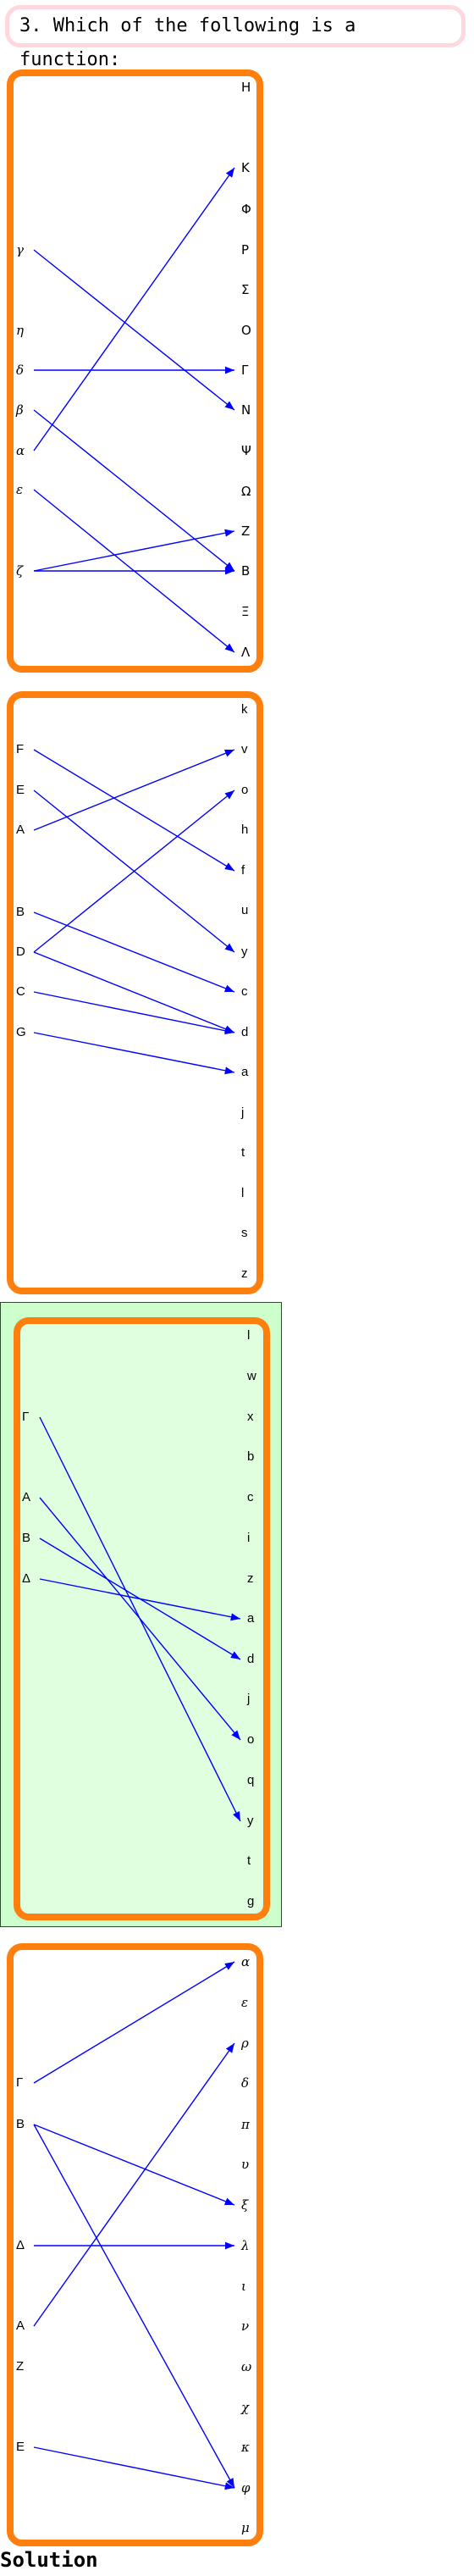  What do you see at coordinates (245, 370) in the screenshot?
I see `codomain-label: Γ` at bounding box center [245, 370].